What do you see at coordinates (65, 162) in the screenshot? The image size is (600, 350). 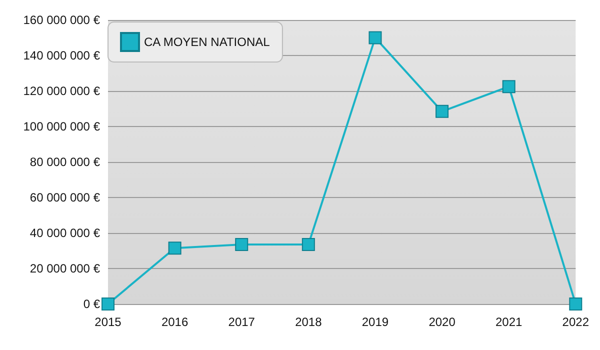 I see `y-tick-label: 80 000 000 €` at bounding box center [65, 162].